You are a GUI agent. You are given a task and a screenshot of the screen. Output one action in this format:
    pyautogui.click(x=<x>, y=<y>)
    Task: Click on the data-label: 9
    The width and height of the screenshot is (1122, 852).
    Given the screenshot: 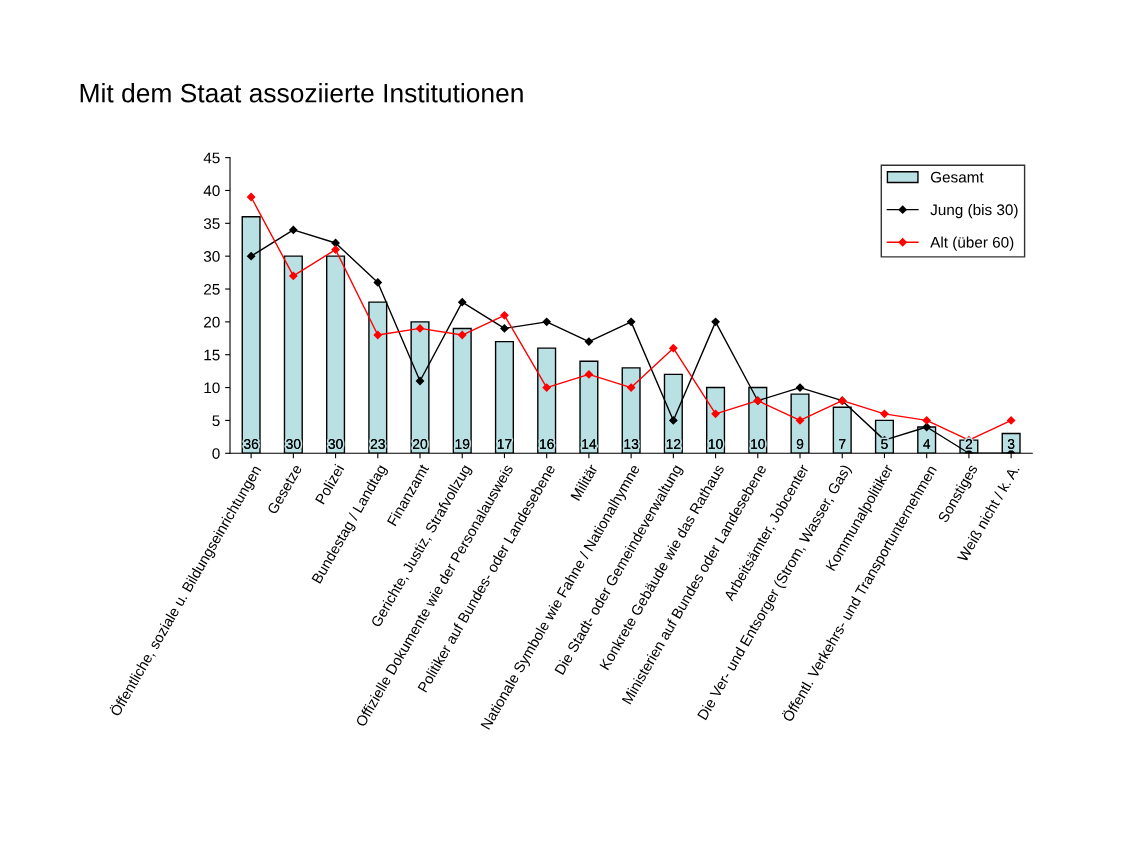 What is the action you would take?
    pyautogui.click(x=800, y=444)
    